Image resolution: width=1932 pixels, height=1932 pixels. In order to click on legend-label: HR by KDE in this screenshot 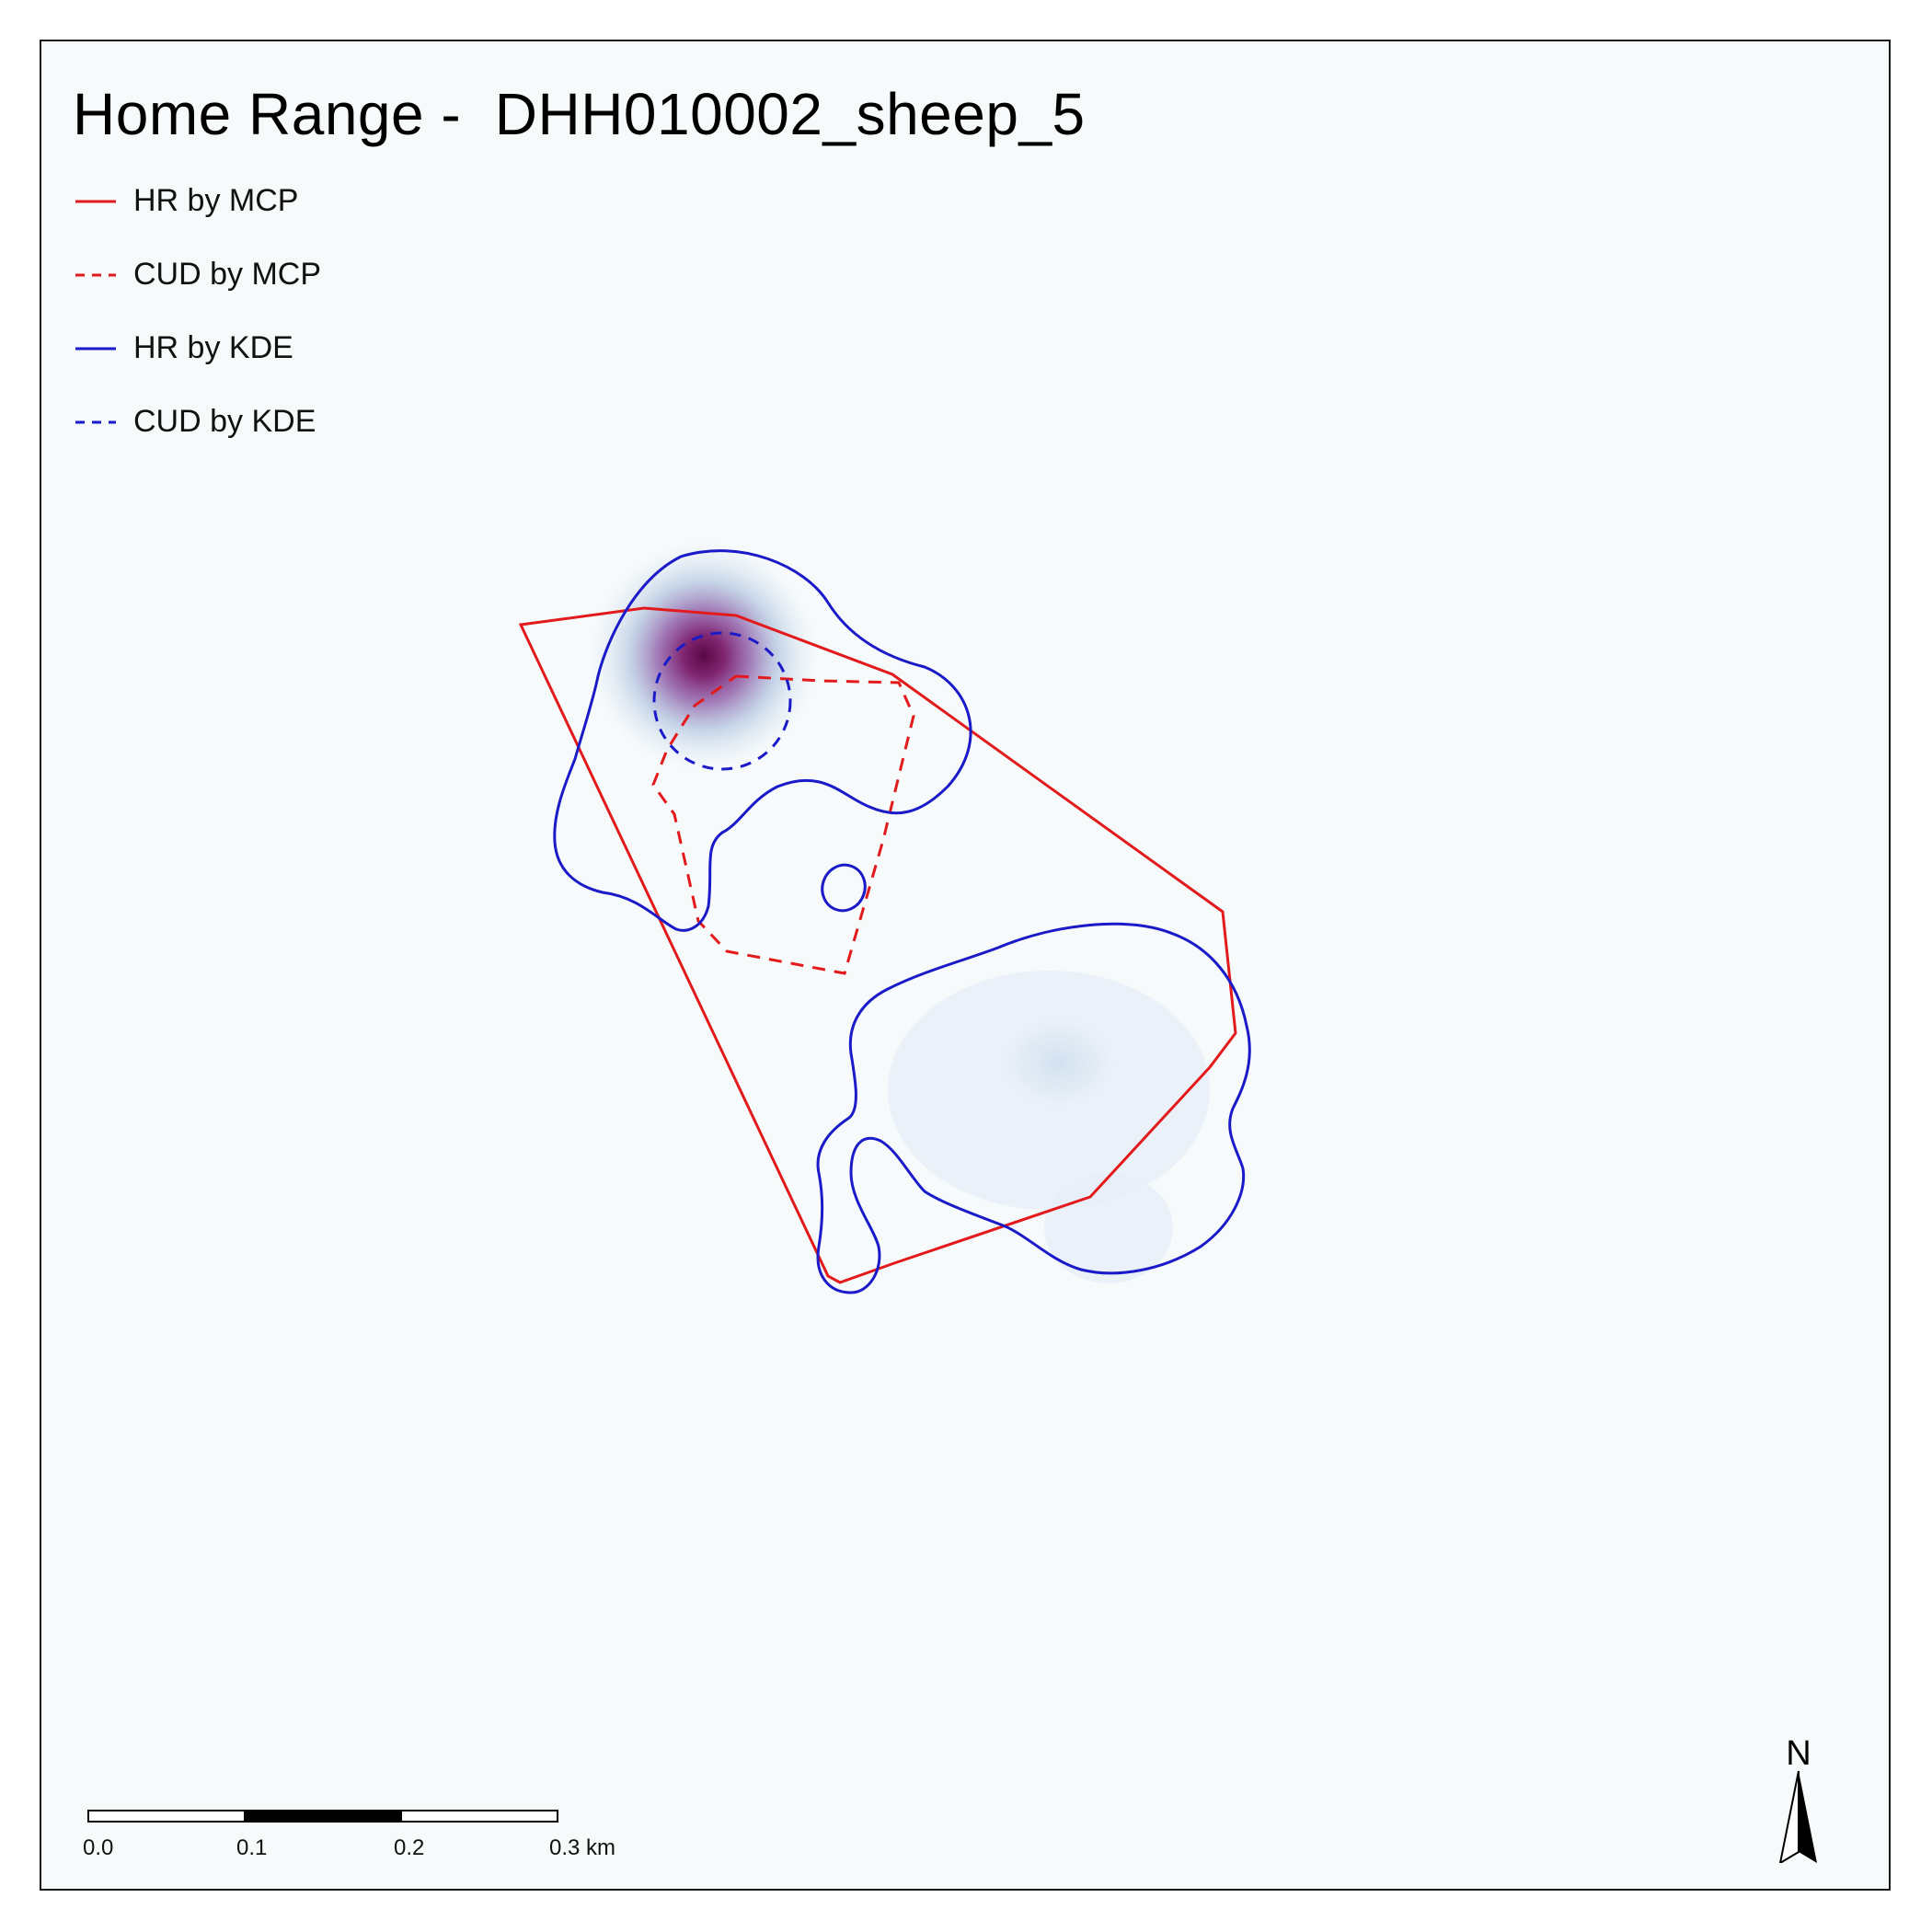, I will do `click(213, 347)`.